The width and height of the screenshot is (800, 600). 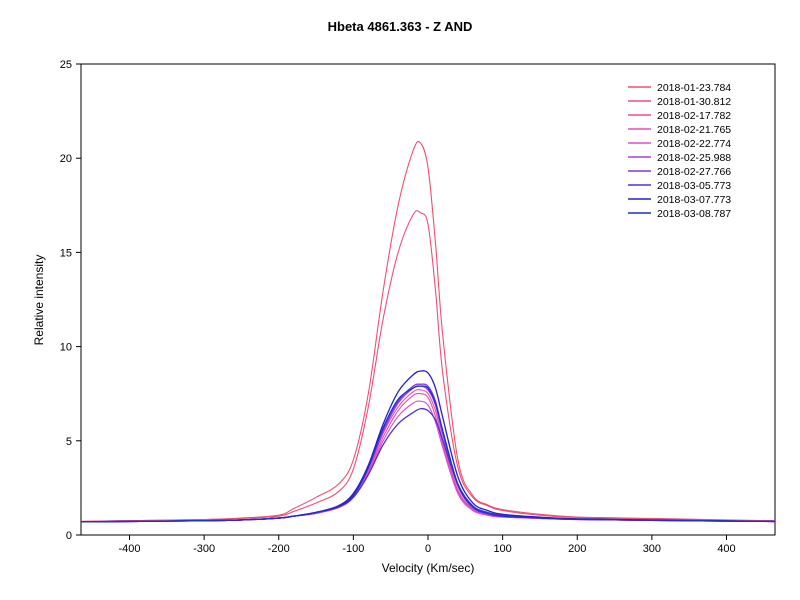 What do you see at coordinates (66, 159) in the screenshot?
I see `y-tick-label: 20` at bounding box center [66, 159].